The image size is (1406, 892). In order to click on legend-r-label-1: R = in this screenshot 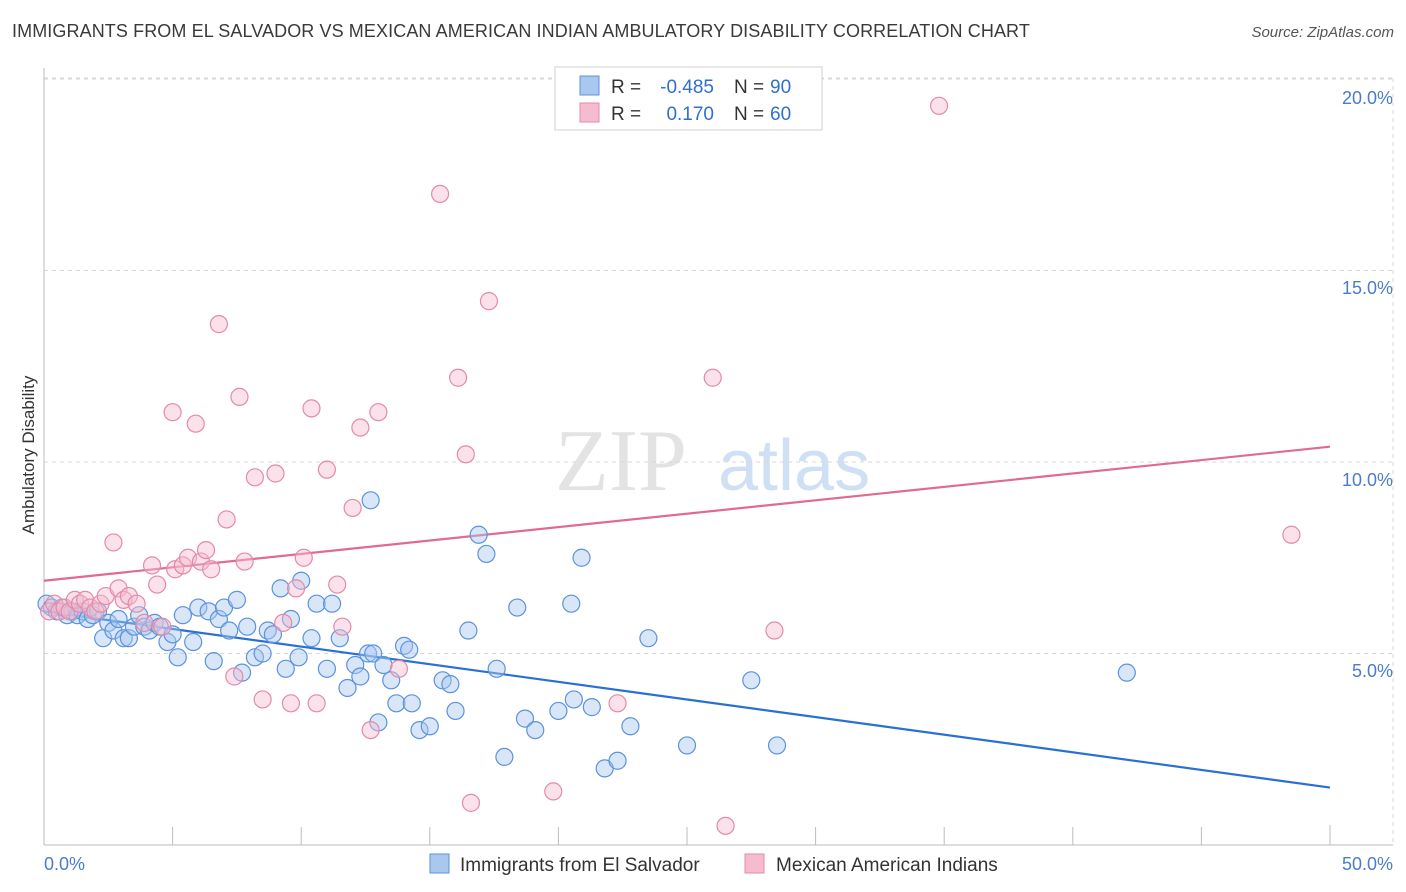, I will do `click(626, 87)`.